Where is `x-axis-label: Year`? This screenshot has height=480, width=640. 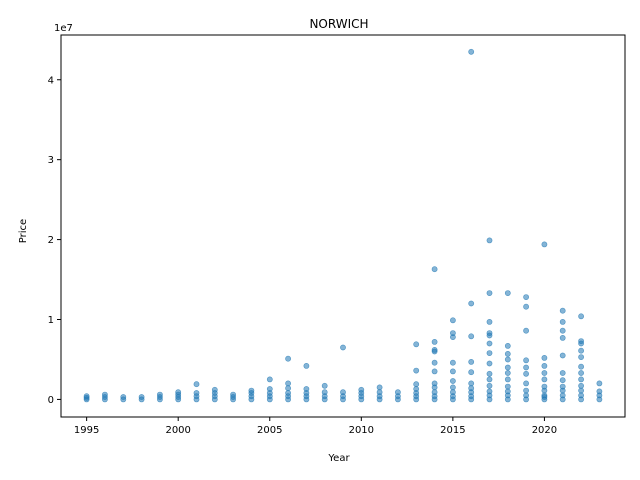
x-axis-label: Year is located at coordinates (338, 458).